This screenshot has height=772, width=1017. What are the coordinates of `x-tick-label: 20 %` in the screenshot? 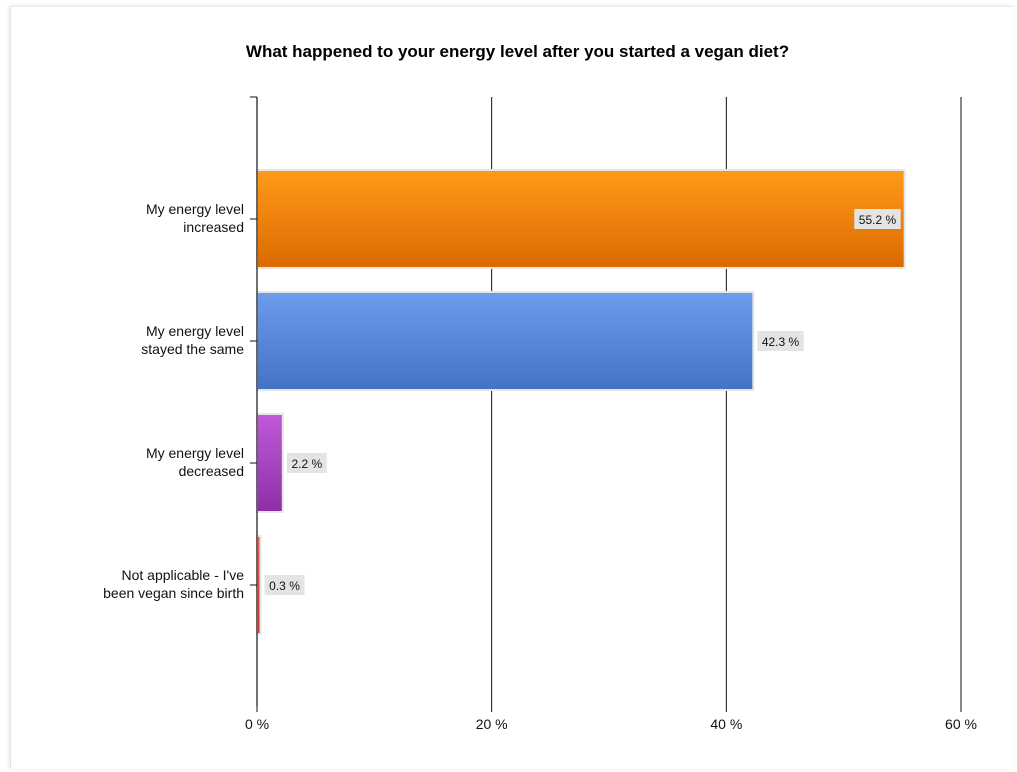 It's located at (492, 724).